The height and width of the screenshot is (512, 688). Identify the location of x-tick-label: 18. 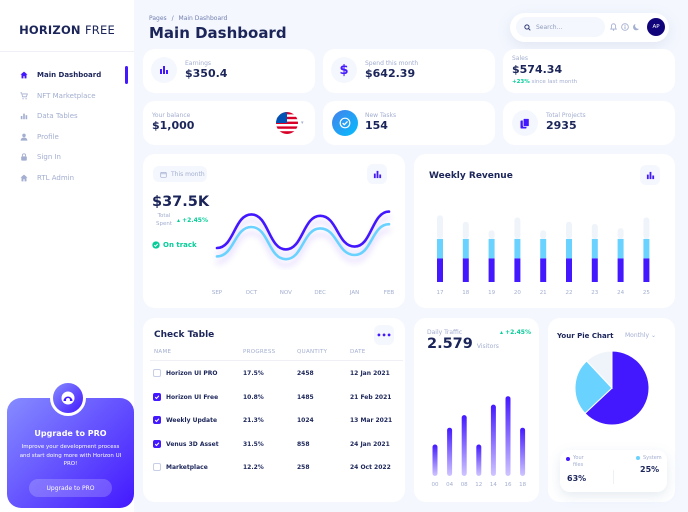
(465, 293).